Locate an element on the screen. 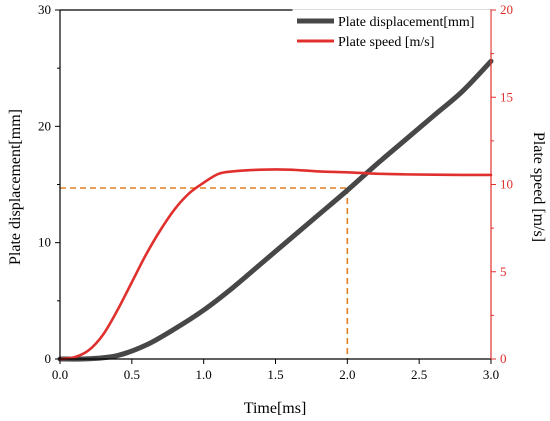 This screenshot has height=421, width=550. y-axis-left-title: Plate displacement[mm] is located at coordinates (15, 187).